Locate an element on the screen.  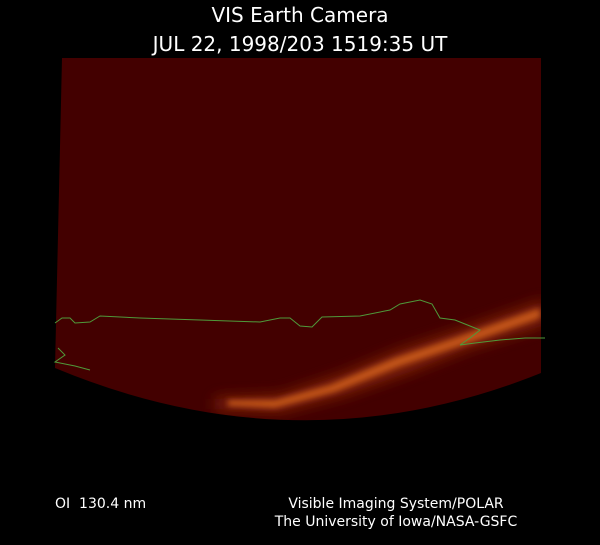
credit: The University of Iowa/NASA-GSFC is located at coordinates (396, 522).